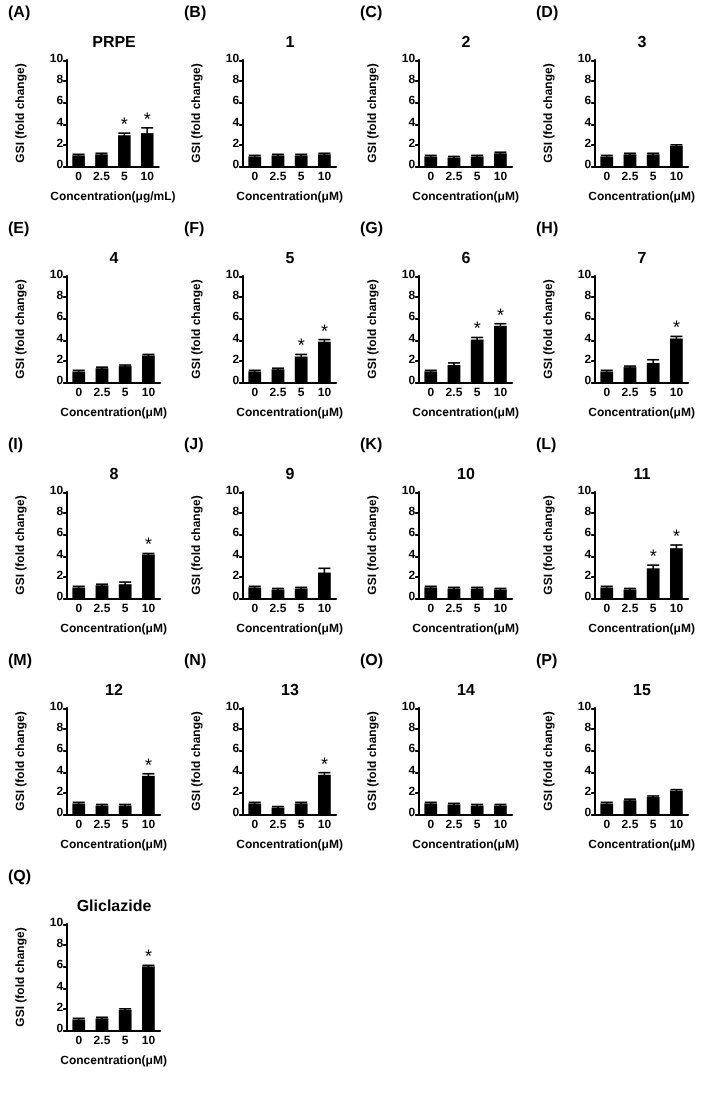  Describe the element at coordinates (642, 474) in the screenshot. I see `chart-title: 11` at that location.